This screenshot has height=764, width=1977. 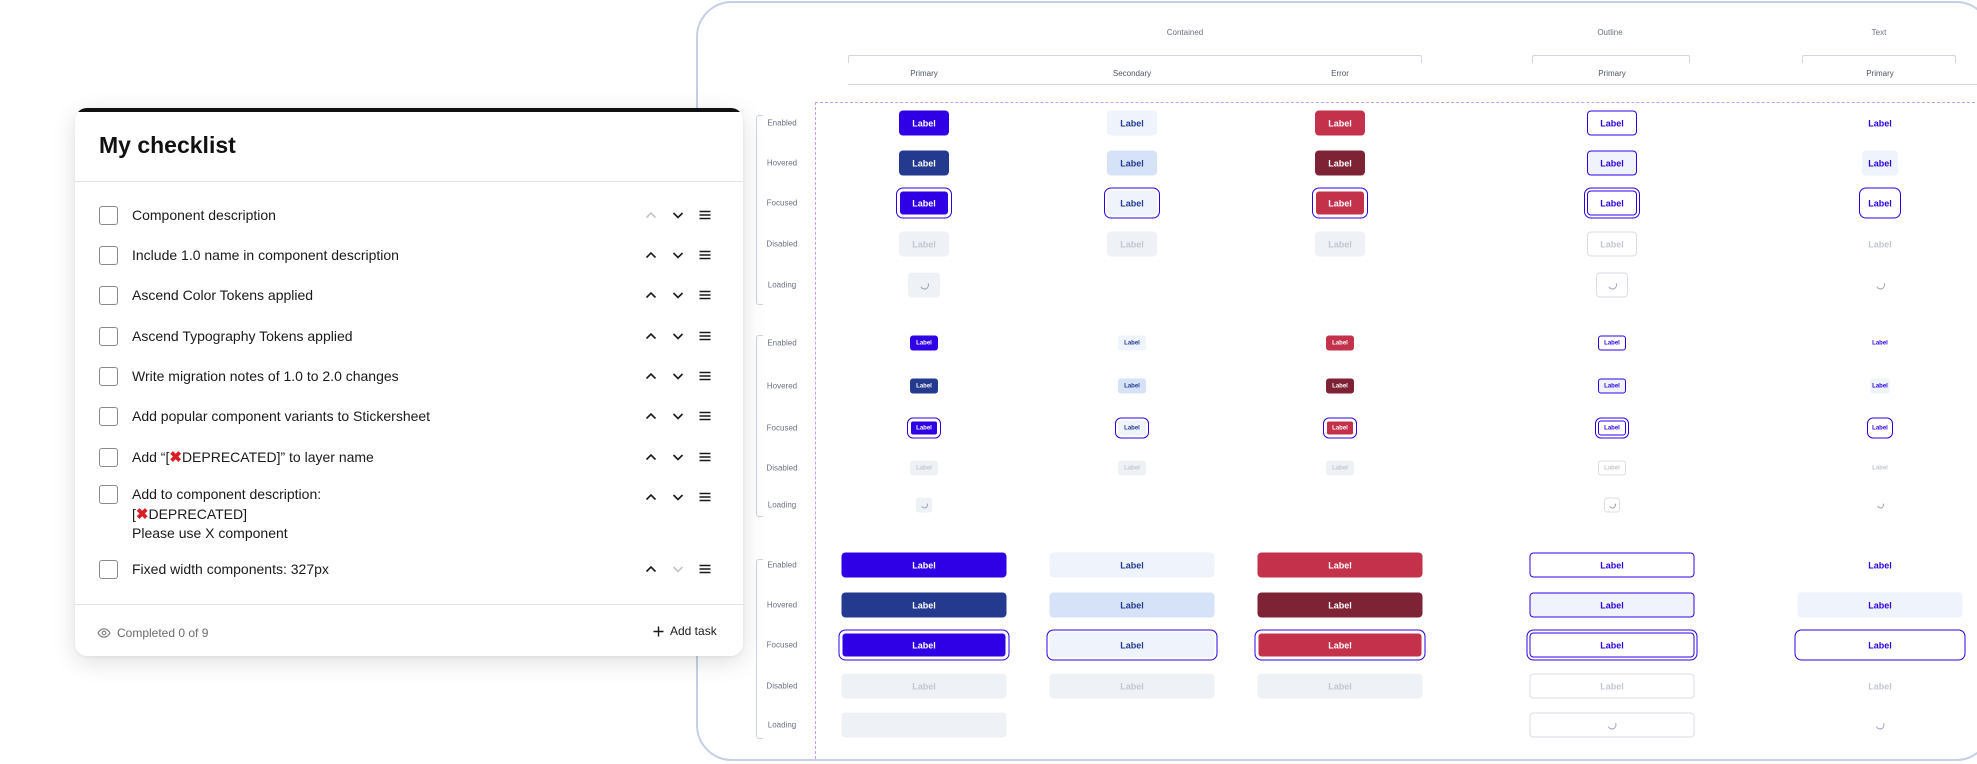 What do you see at coordinates (1340, 343) in the screenshot?
I see `button-error-enabled-sm: Label` at bounding box center [1340, 343].